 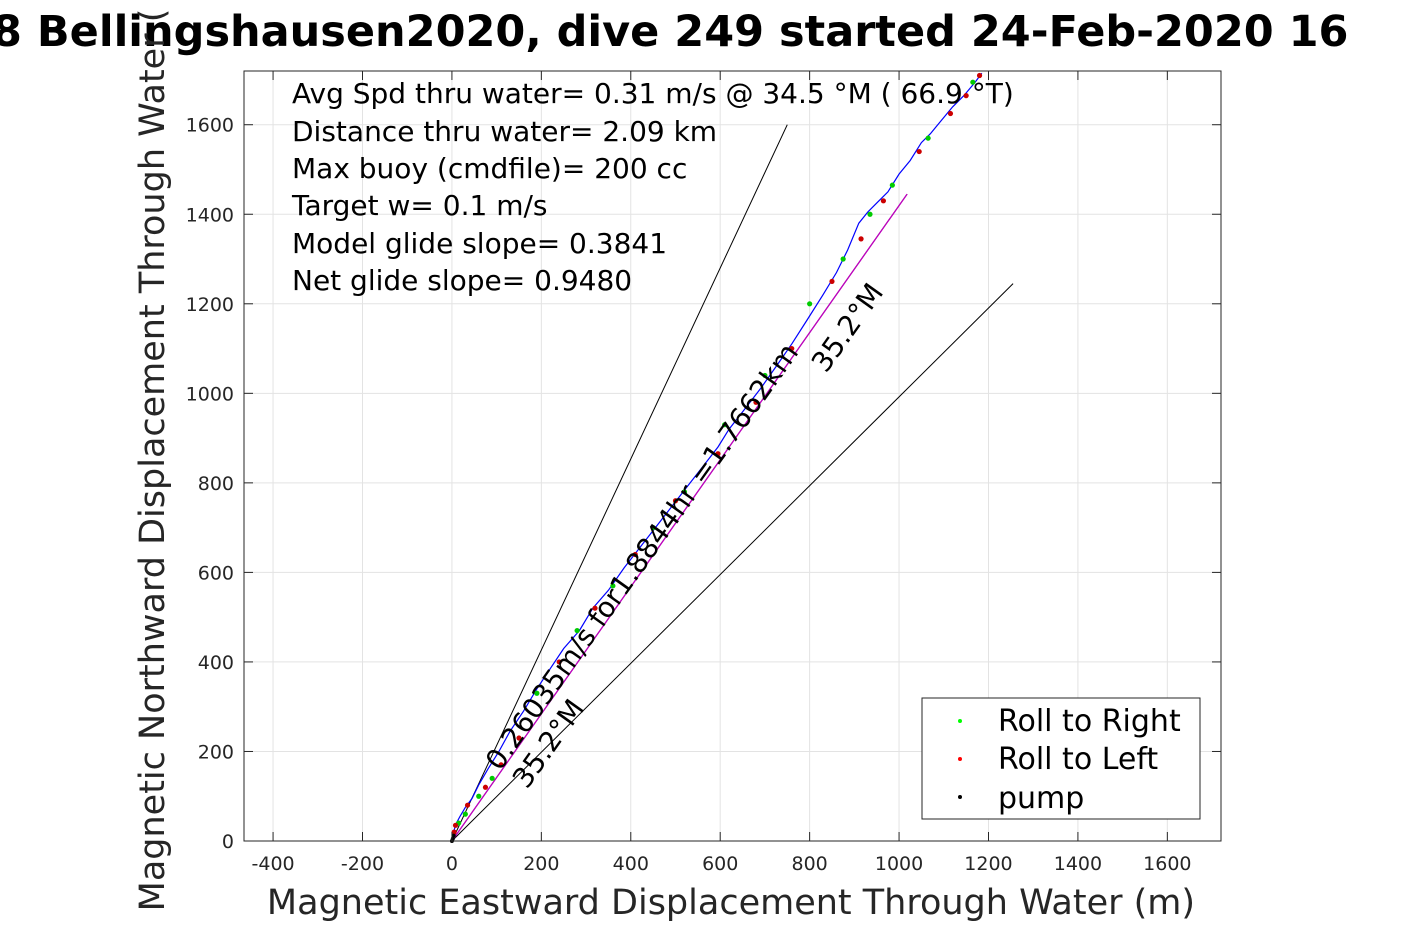 What do you see at coordinates (216, 573) in the screenshot?
I see `y-tick-label: 600` at bounding box center [216, 573].